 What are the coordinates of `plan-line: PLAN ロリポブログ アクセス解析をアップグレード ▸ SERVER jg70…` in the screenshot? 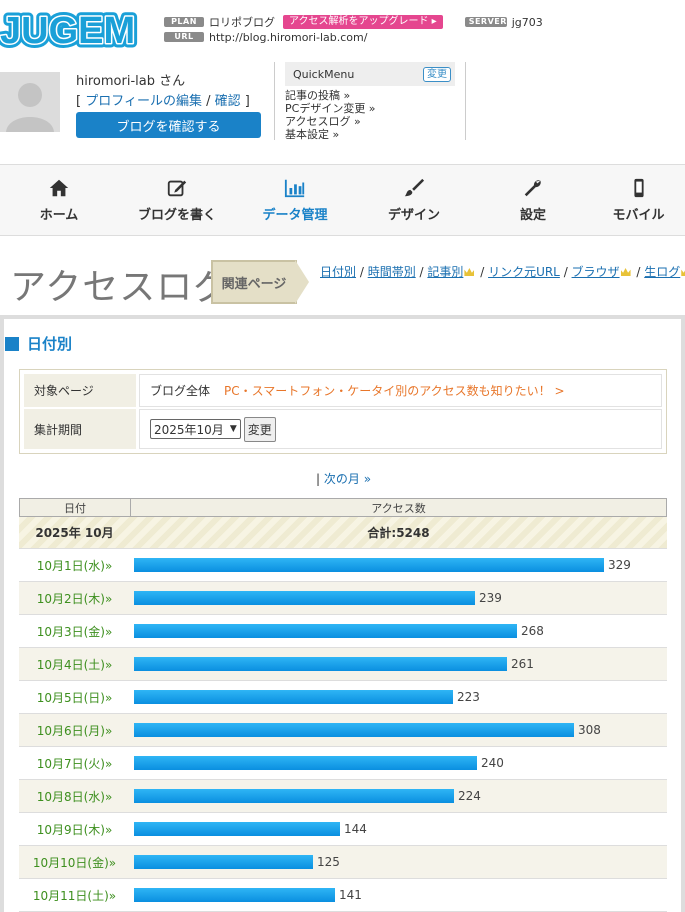 It's located at (353, 22).